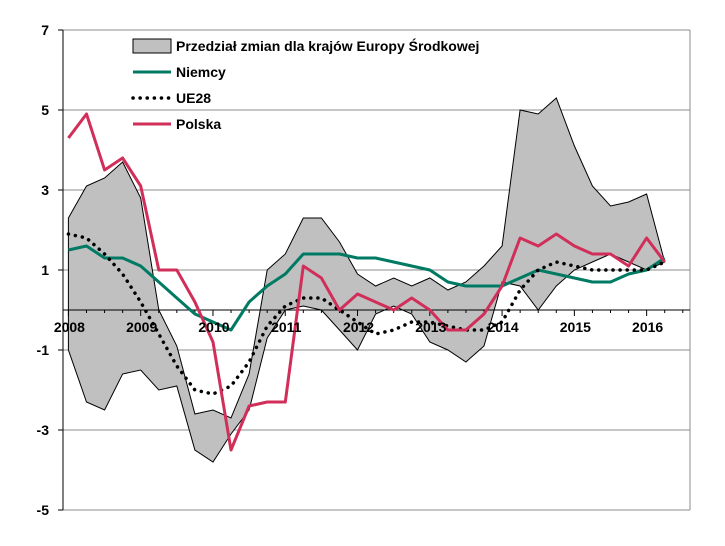 The width and height of the screenshot is (725, 546). I want to click on x-tick-label: 2010, so click(213, 327).